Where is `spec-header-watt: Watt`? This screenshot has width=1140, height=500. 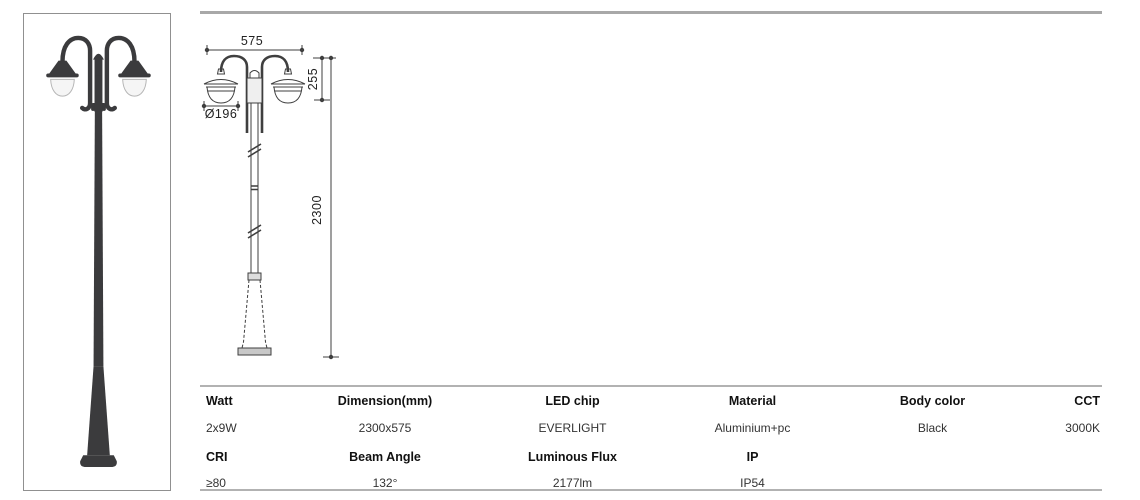 spec-header-watt: Watt is located at coordinates (219, 401).